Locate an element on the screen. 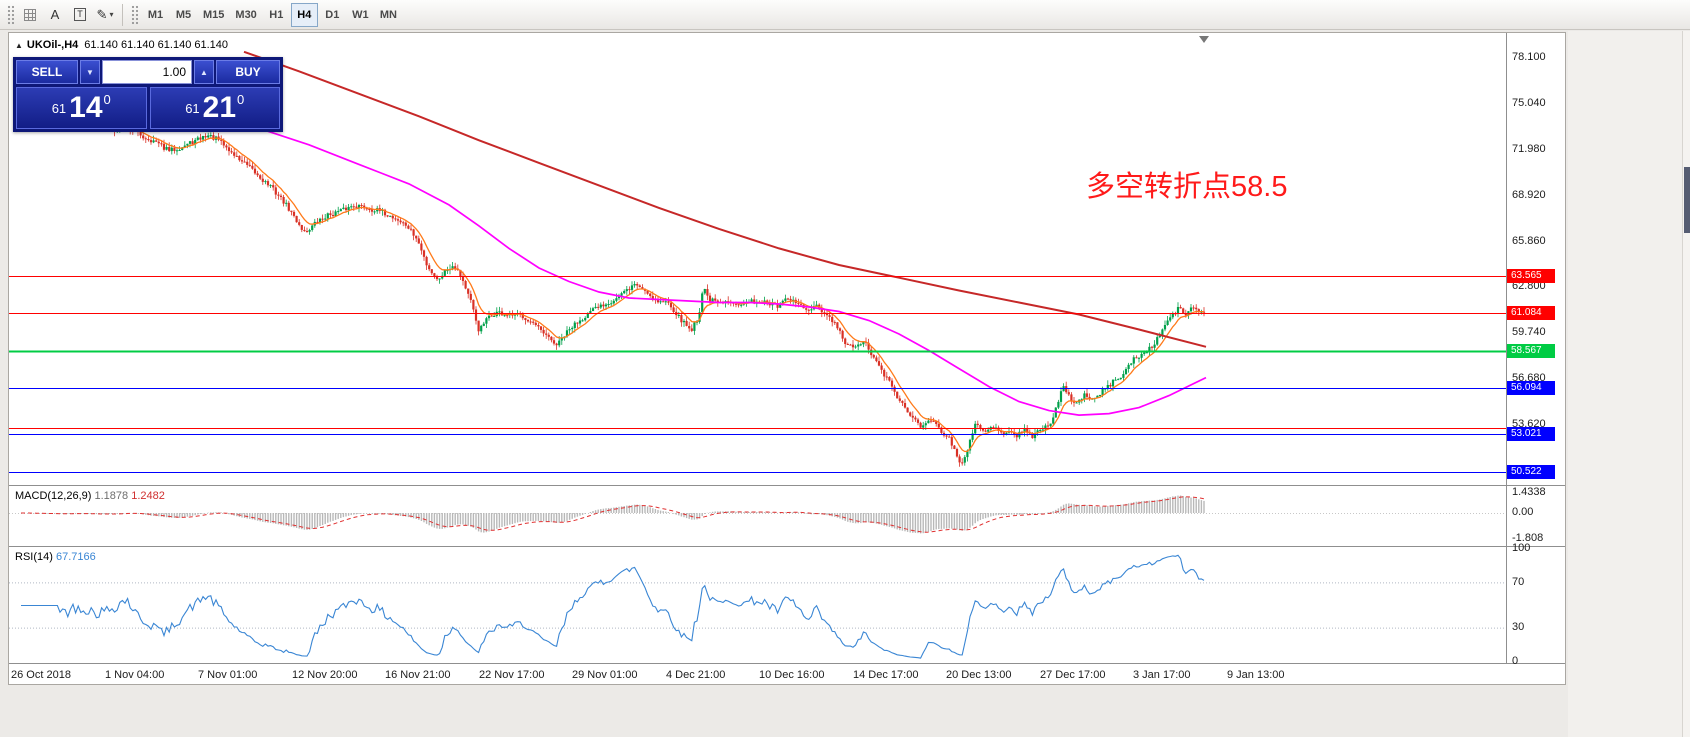 The image size is (1690, 737). time-label-9: 14 Dec 17:00 is located at coordinates (886, 675).